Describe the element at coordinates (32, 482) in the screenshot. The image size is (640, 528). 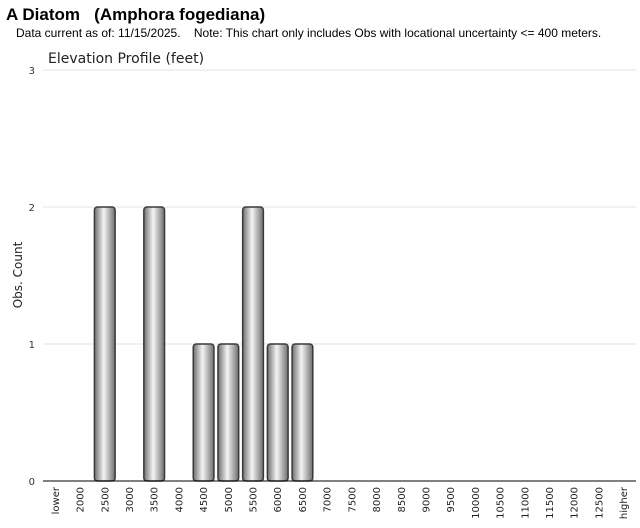
I see `y-tick-label: 0` at that location.